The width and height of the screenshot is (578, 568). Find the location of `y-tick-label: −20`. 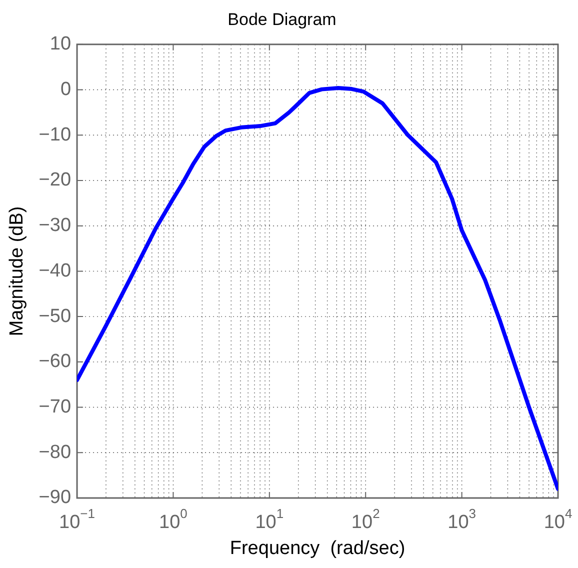

y-tick-label: −20 is located at coordinates (55, 180).